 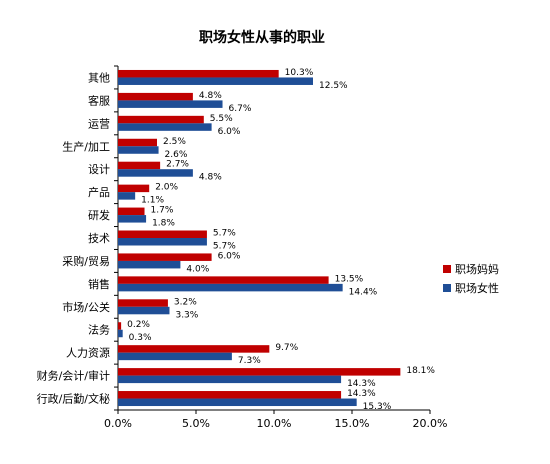 I want to click on data-label: 3.3%, so click(x=186, y=315).